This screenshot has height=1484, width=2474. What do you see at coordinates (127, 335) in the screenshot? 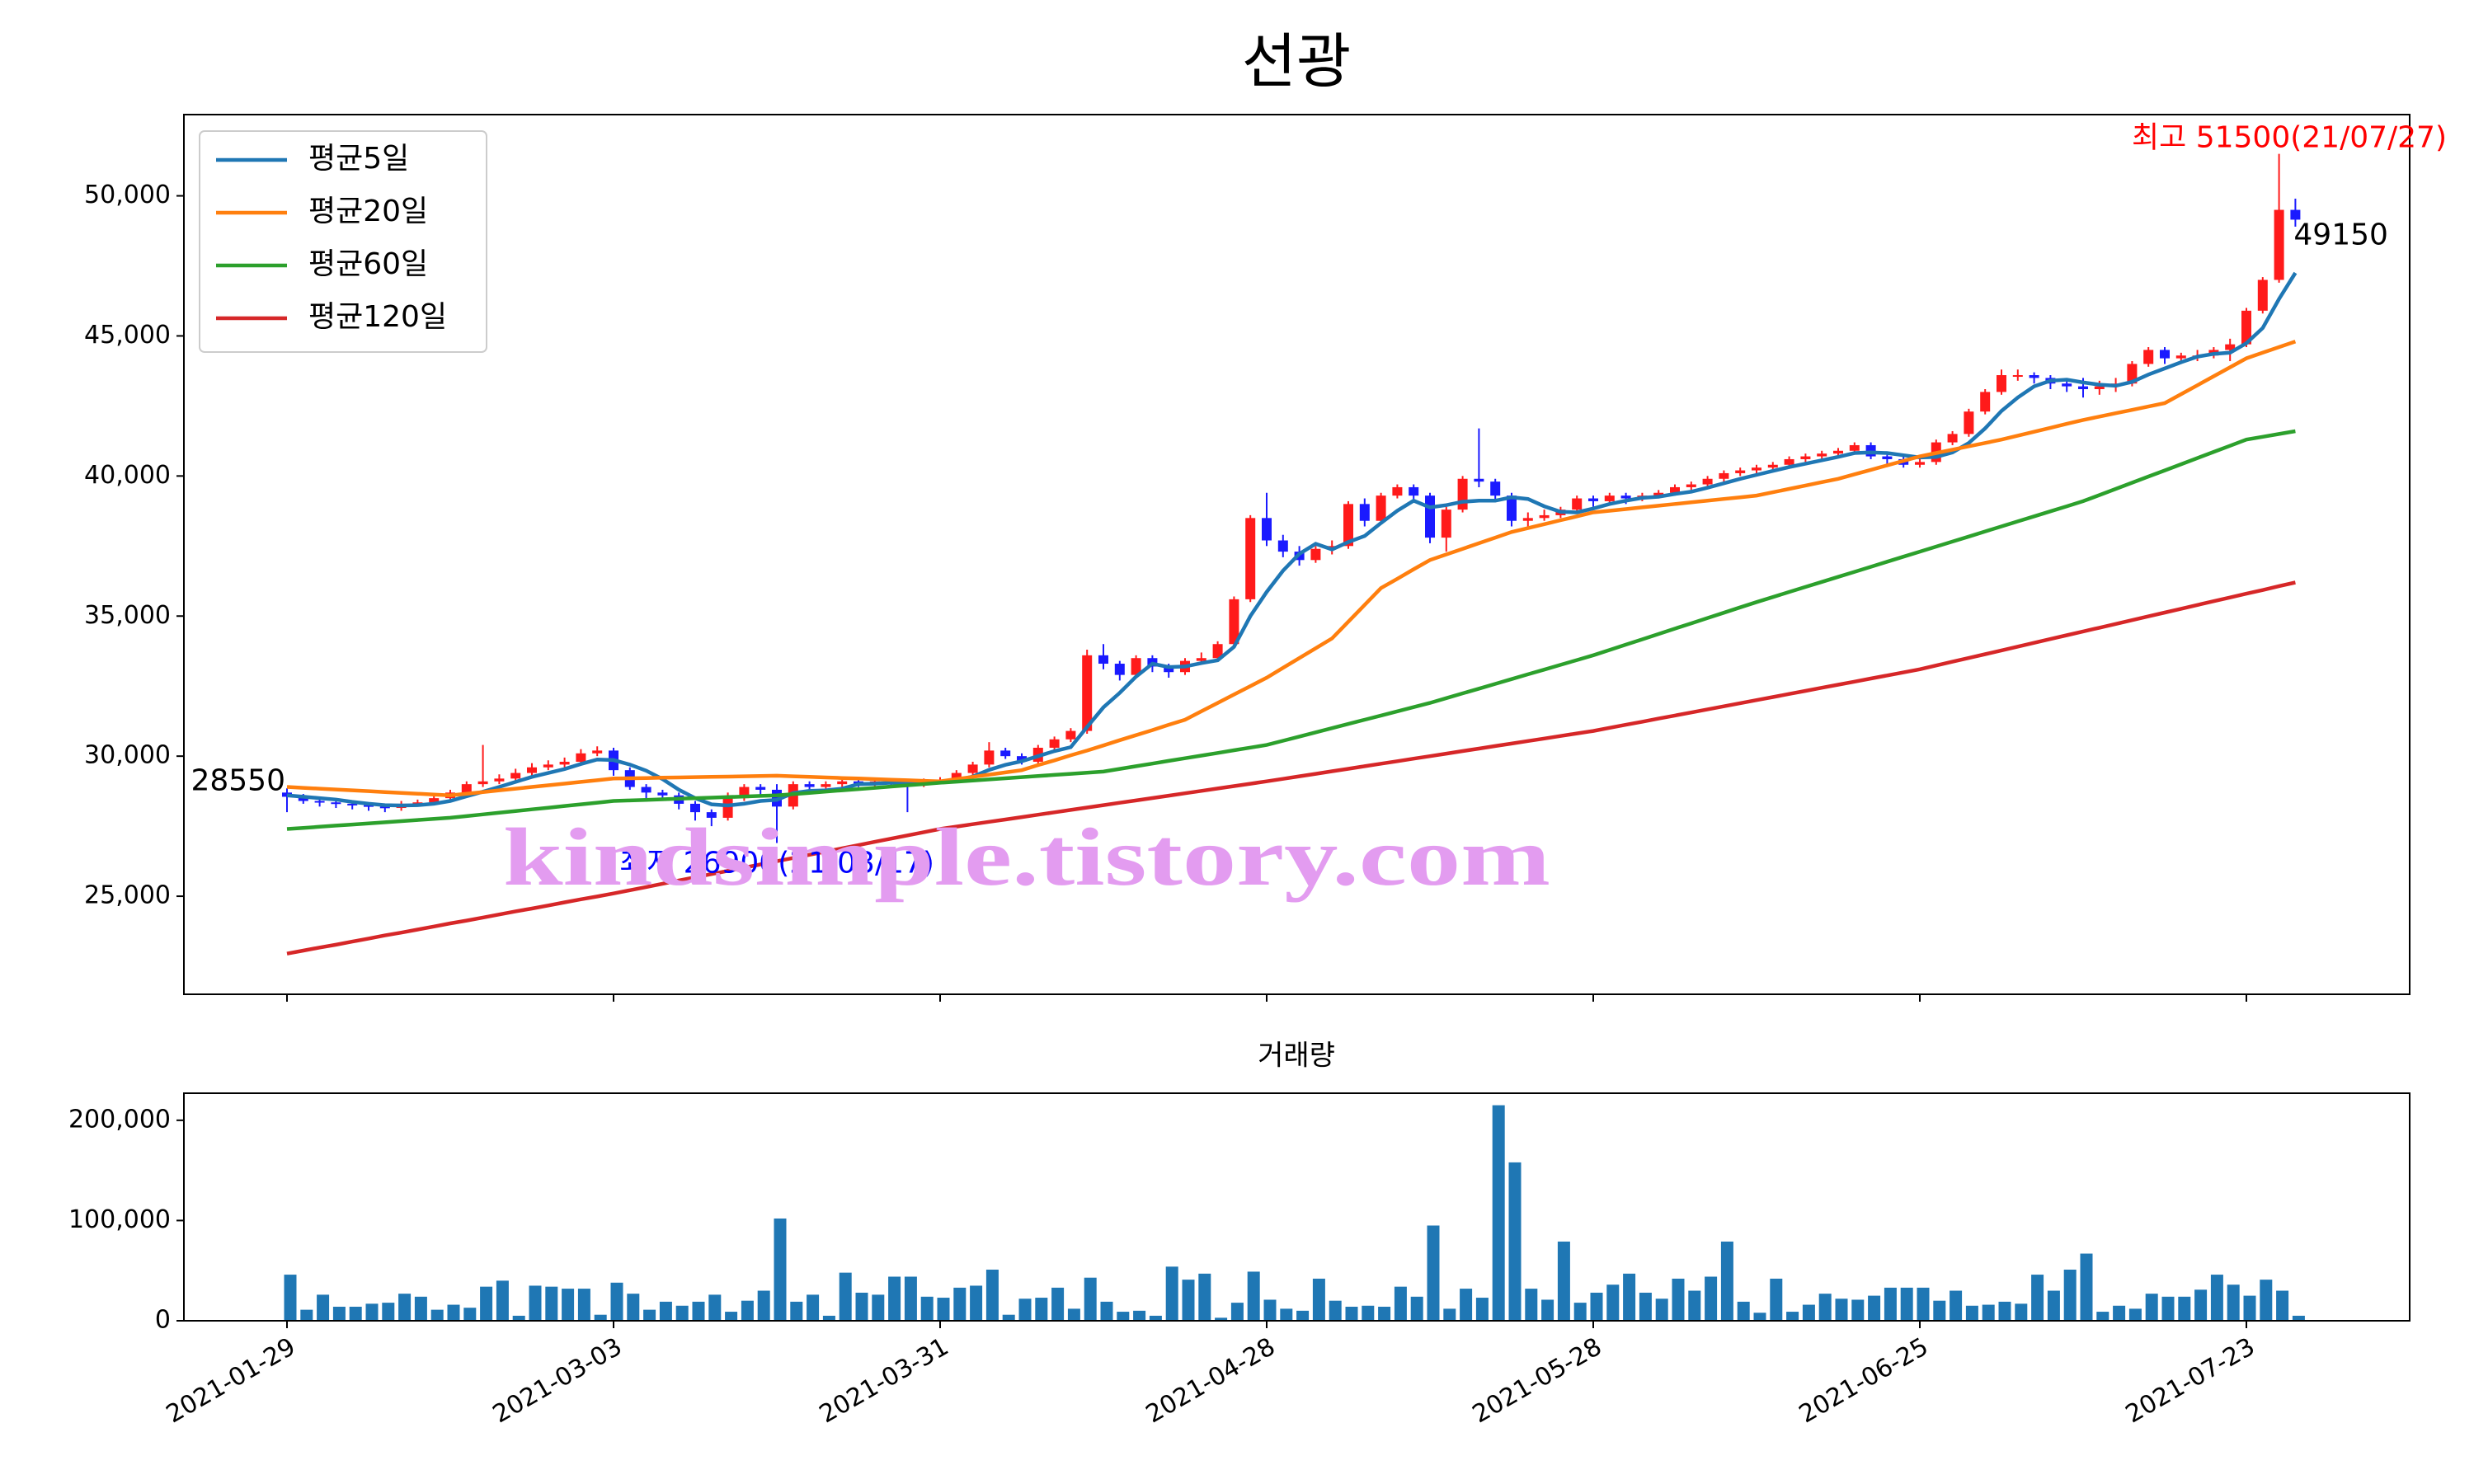
I see `y-tick-label: 45,000` at bounding box center [127, 335].